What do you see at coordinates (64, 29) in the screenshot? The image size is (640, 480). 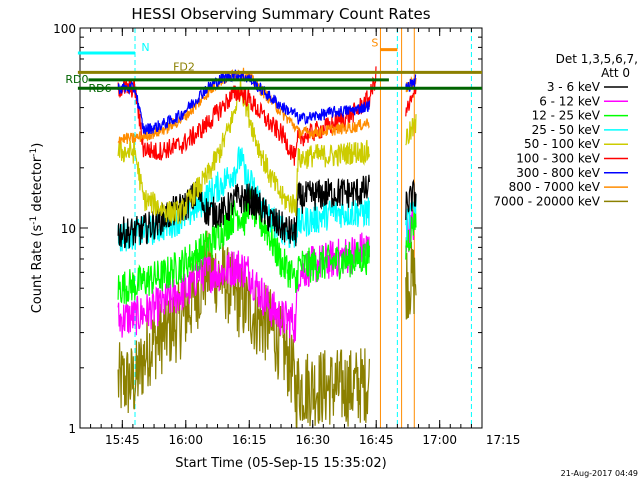 I see `y-tick-label: 100` at bounding box center [64, 29].